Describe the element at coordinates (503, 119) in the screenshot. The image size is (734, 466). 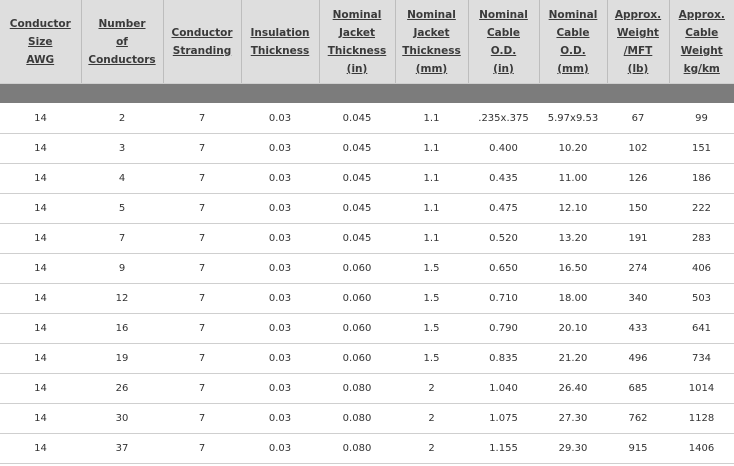
I see `cell-cable-od-in: .235x.375` at that location.